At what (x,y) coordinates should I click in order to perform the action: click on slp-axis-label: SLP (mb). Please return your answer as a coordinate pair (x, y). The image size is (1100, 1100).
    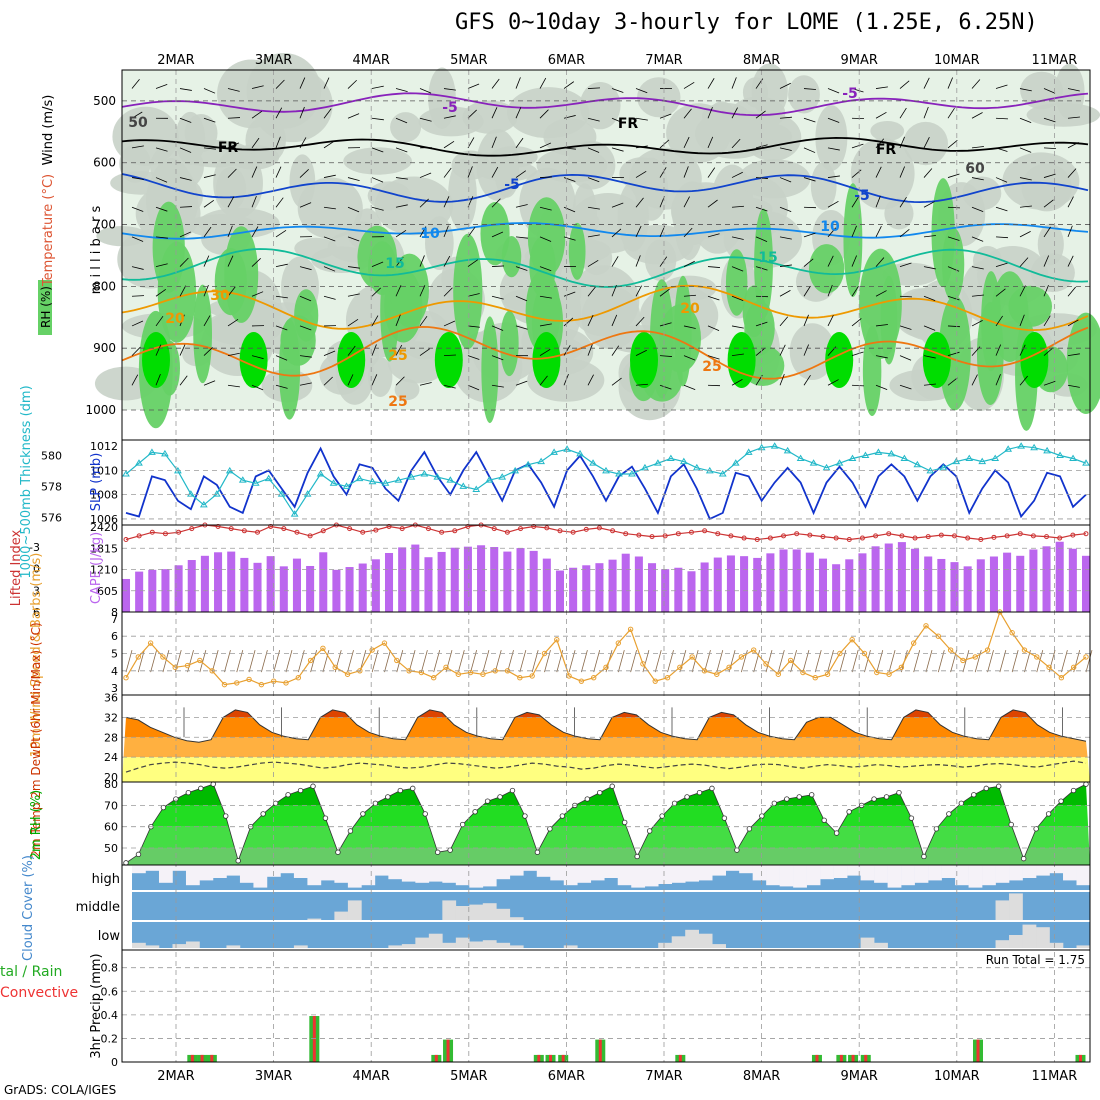
    Looking at the image, I should click on (96, 482).